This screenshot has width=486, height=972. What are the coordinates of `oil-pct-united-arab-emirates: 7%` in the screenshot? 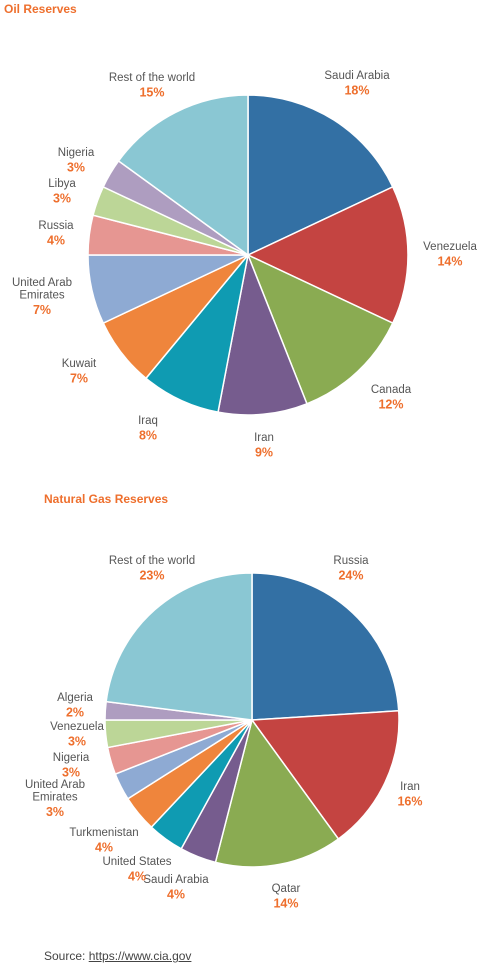 It's located at (42, 310).